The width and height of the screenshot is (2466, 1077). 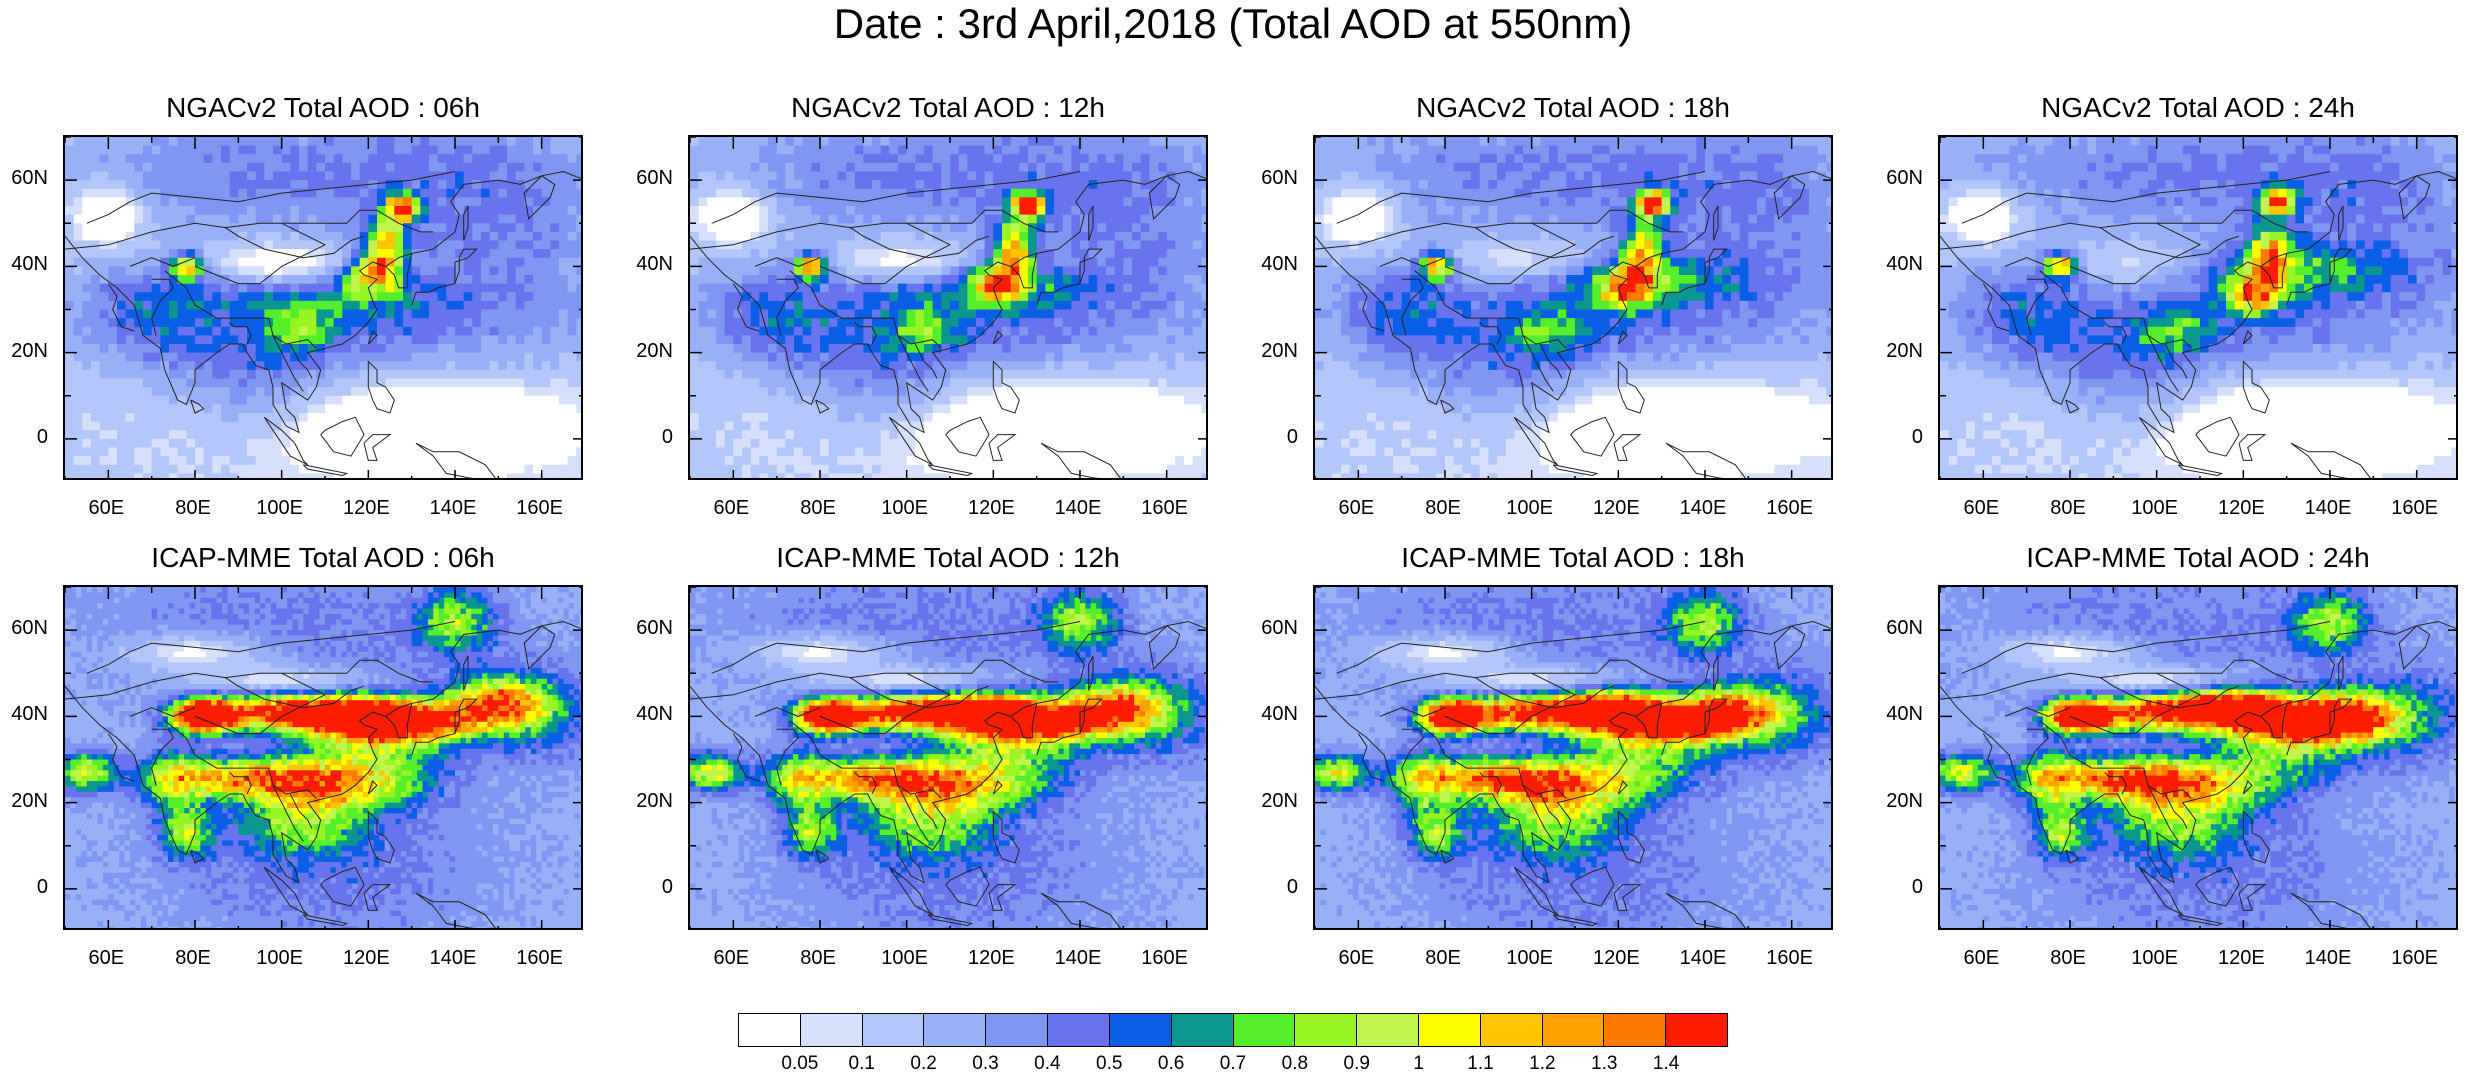 What do you see at coordinates (1357, 1064) in the screenshot?
I see `colorbar-label: 0.9` at bounding box center [1357, 1064].